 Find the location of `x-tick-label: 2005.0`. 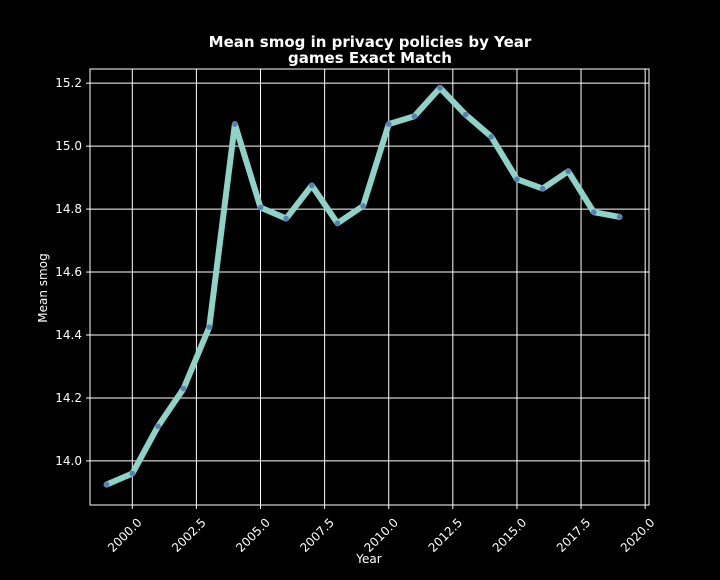

x-tick-label: 2005.0 is located at coordinates (253, 535).